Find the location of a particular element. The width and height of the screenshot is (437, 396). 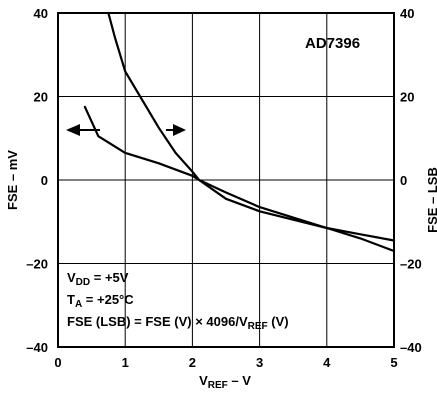

axis-arrows is located at coordinates (126, 130).